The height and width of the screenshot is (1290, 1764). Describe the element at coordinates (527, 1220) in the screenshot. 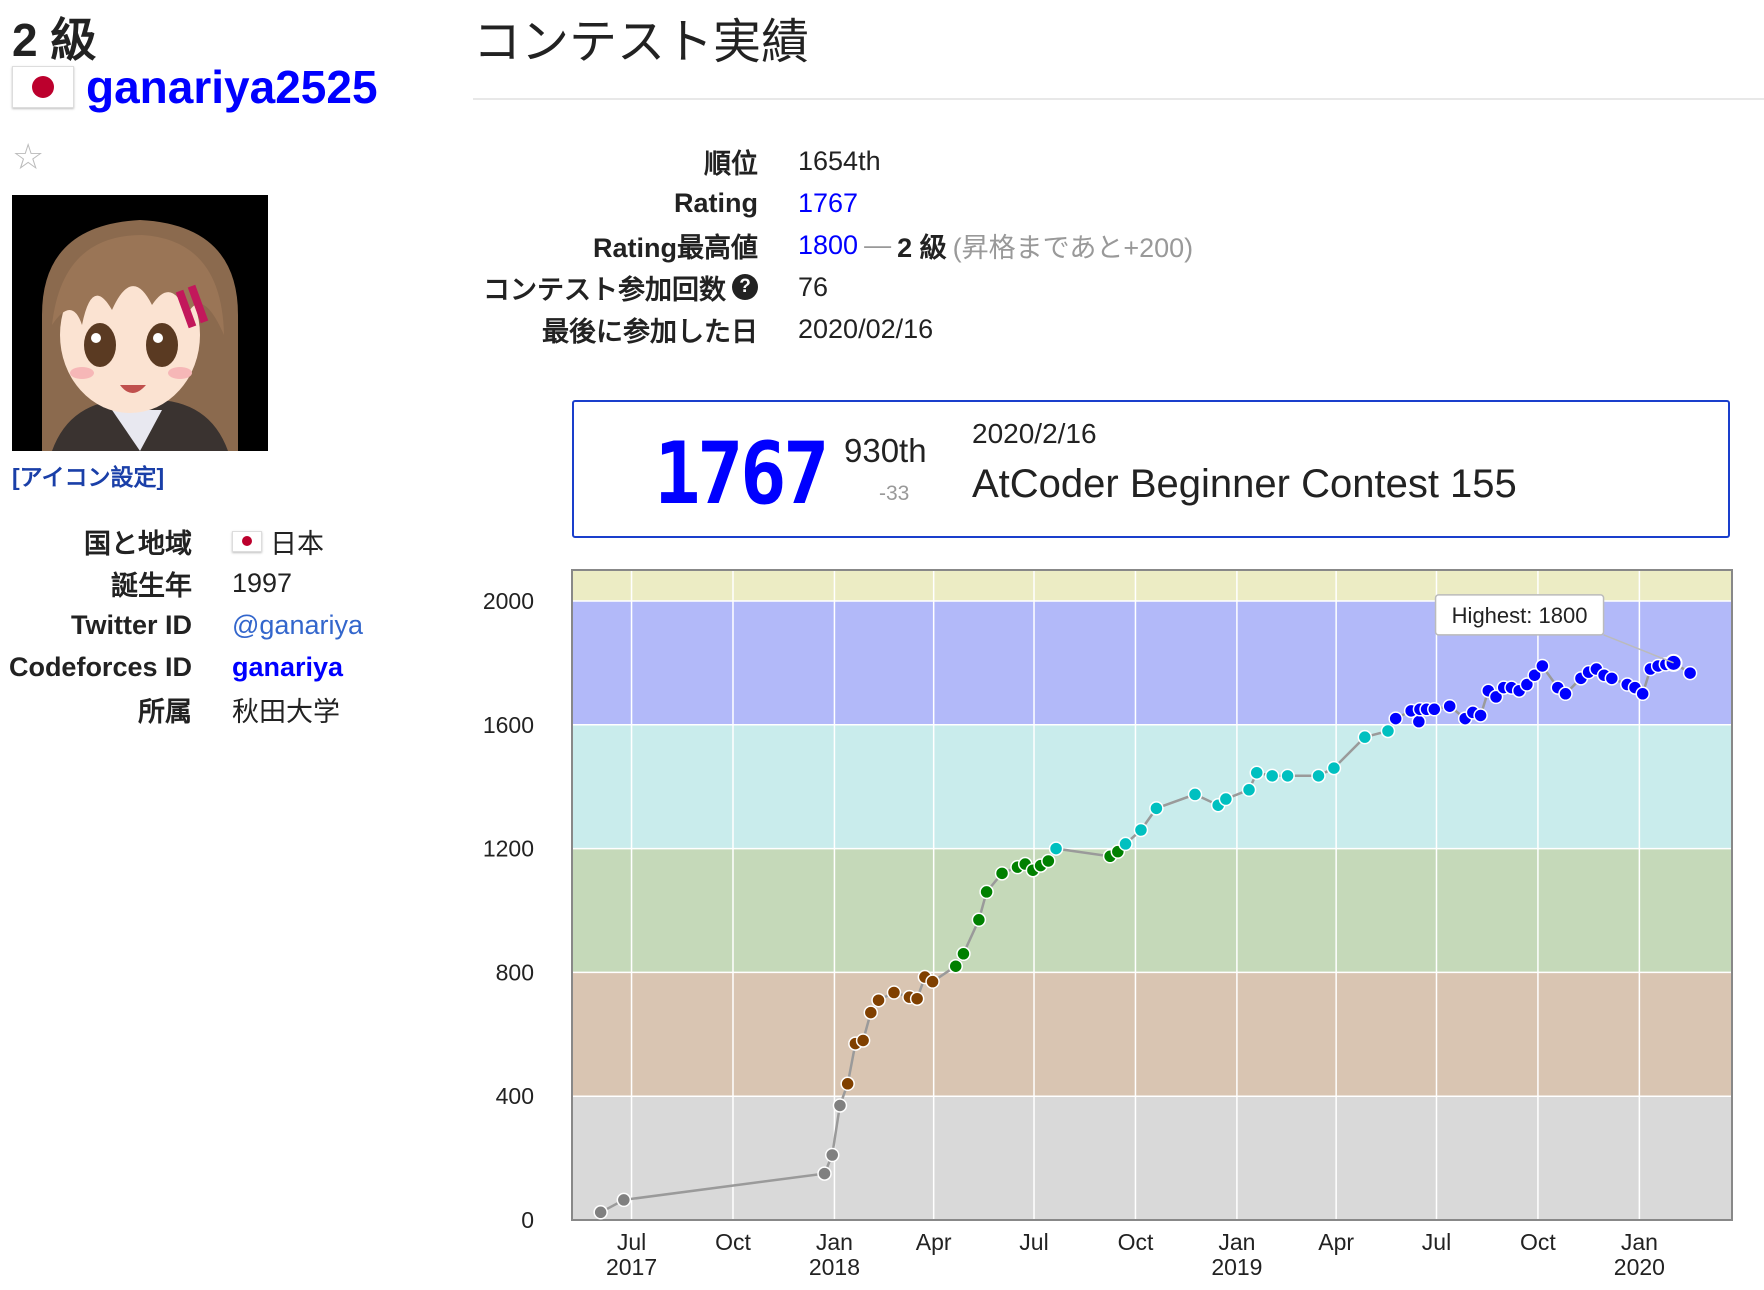

I see `y-tick-label: 0` at that location.